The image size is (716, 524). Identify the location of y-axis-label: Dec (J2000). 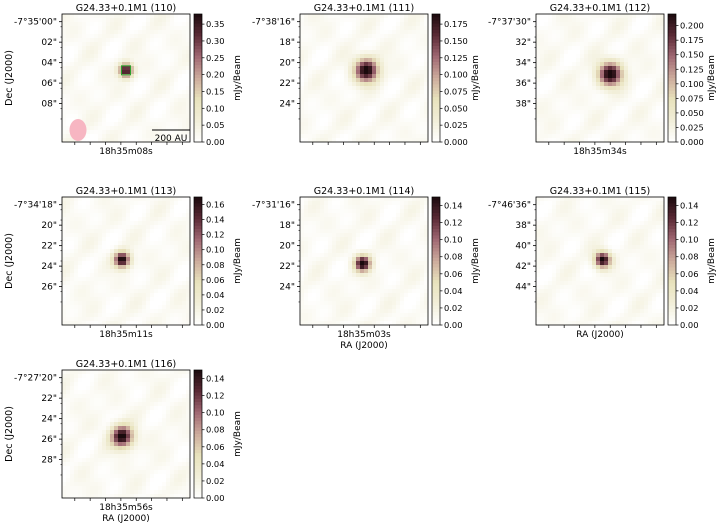
(9, 78).